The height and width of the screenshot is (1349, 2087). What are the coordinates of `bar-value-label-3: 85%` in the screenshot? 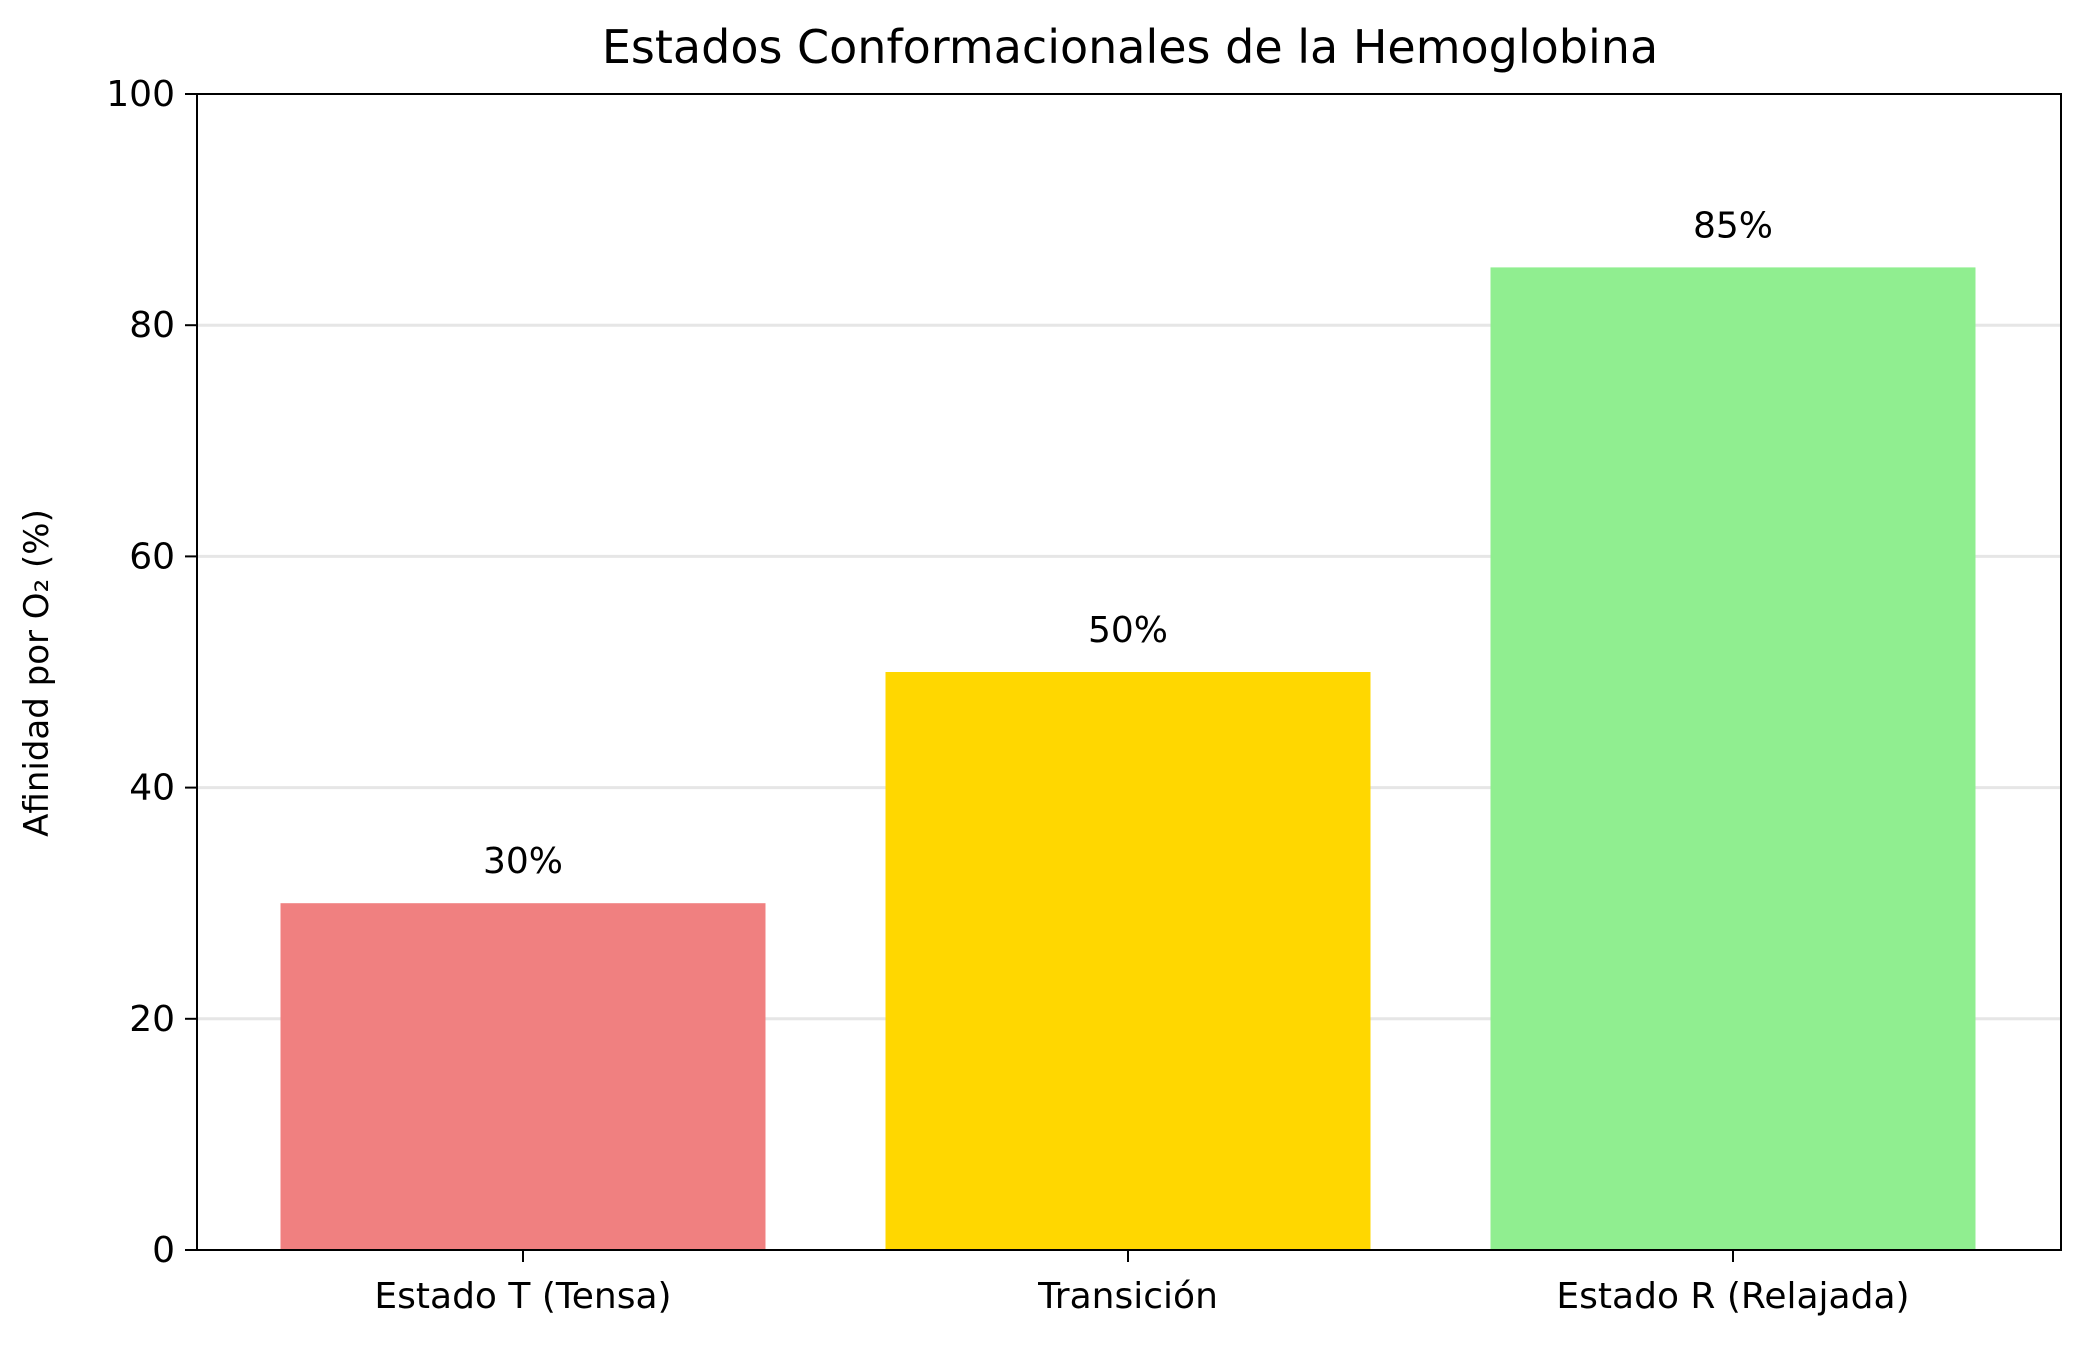 It's located at (1733, 225).